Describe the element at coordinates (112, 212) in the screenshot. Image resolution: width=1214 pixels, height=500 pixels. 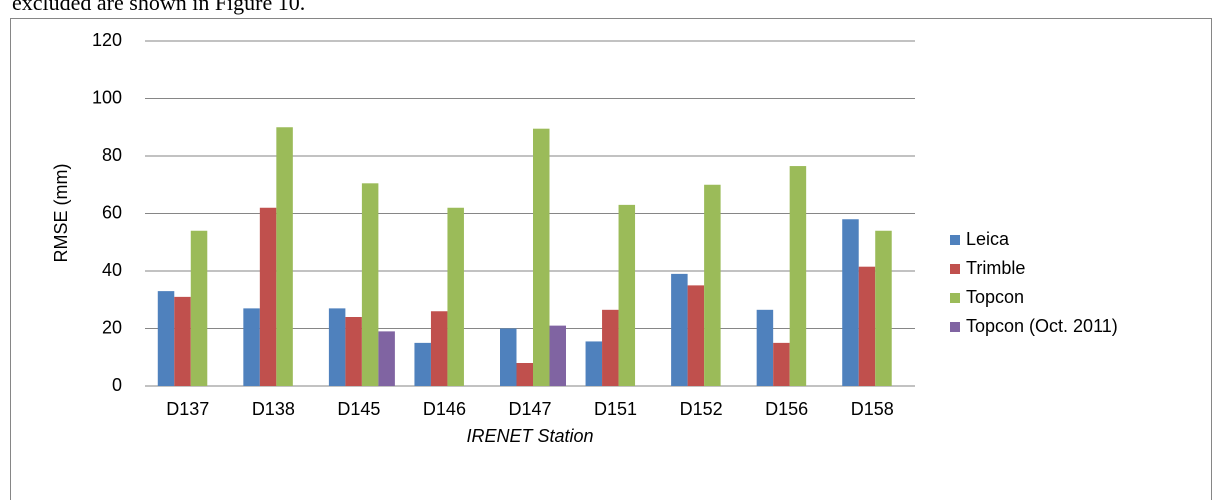
I see `y-tick-label: 60` at that location.